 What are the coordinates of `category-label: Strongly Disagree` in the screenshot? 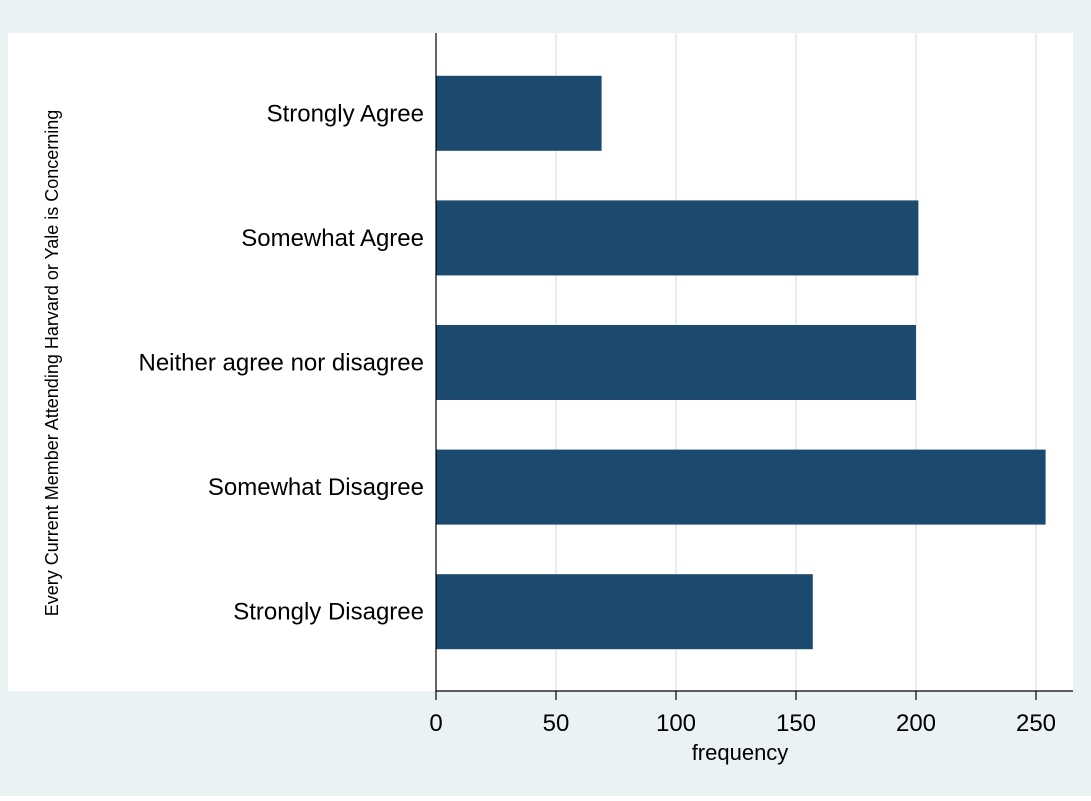 It's located at (328, 612).